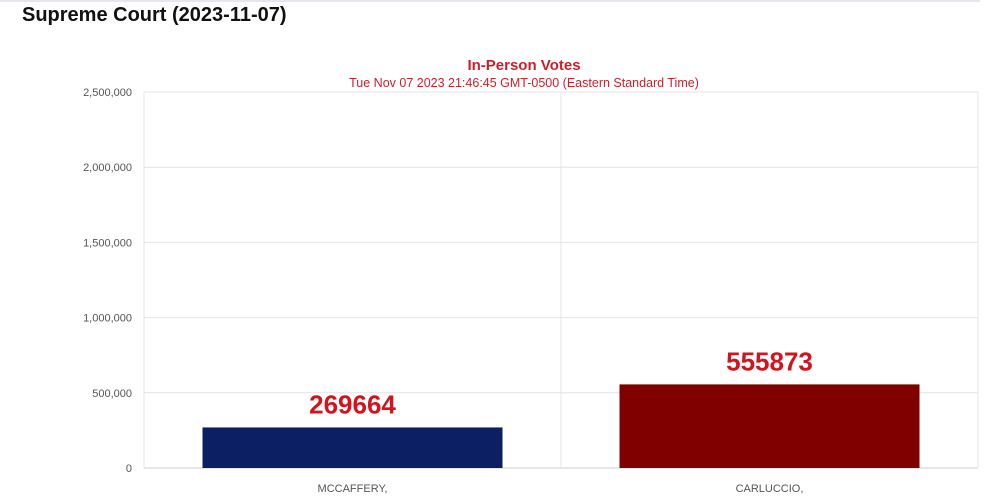 The image size is (1000, 500). Describe the element at coordinates (353, 489) in the screenshot. I see `x-category-label: MCCAFFERY,` at that location.